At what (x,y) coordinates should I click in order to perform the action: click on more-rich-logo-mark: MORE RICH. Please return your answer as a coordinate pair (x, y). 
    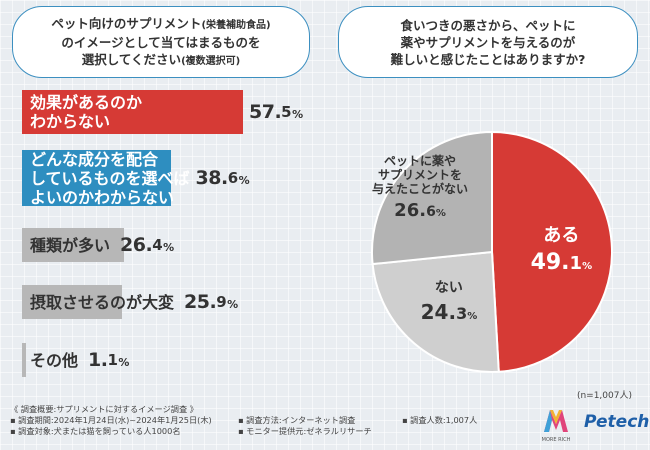
    Looking at the image, I should click on (556, 426).